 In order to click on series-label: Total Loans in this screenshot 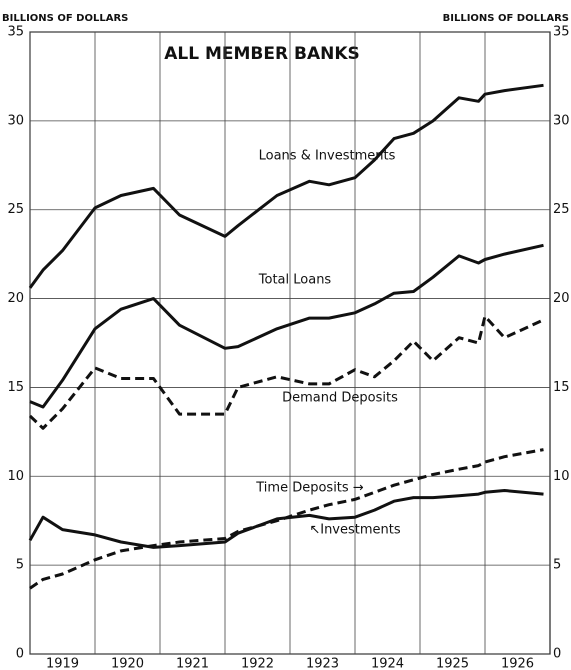, I will do `click(295, 280)`.